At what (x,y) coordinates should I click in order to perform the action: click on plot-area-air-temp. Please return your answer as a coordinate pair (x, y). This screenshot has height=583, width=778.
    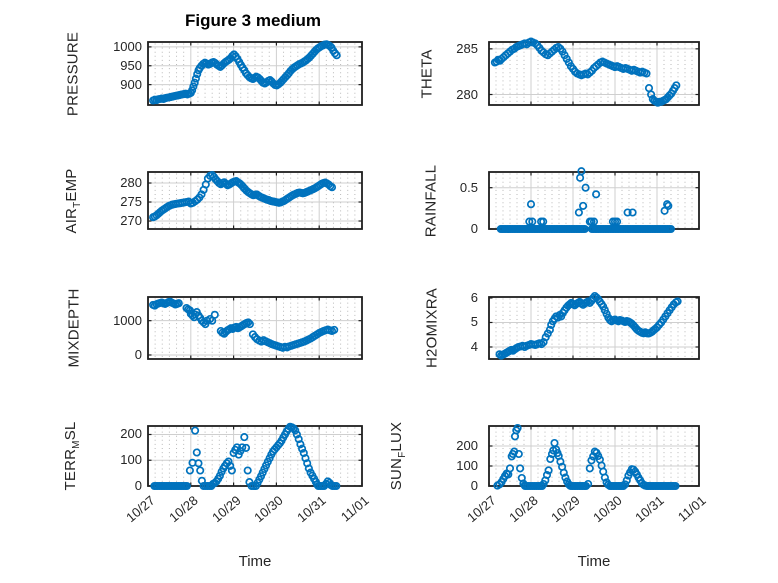
    Looking at the image, I should click on (255, 200).